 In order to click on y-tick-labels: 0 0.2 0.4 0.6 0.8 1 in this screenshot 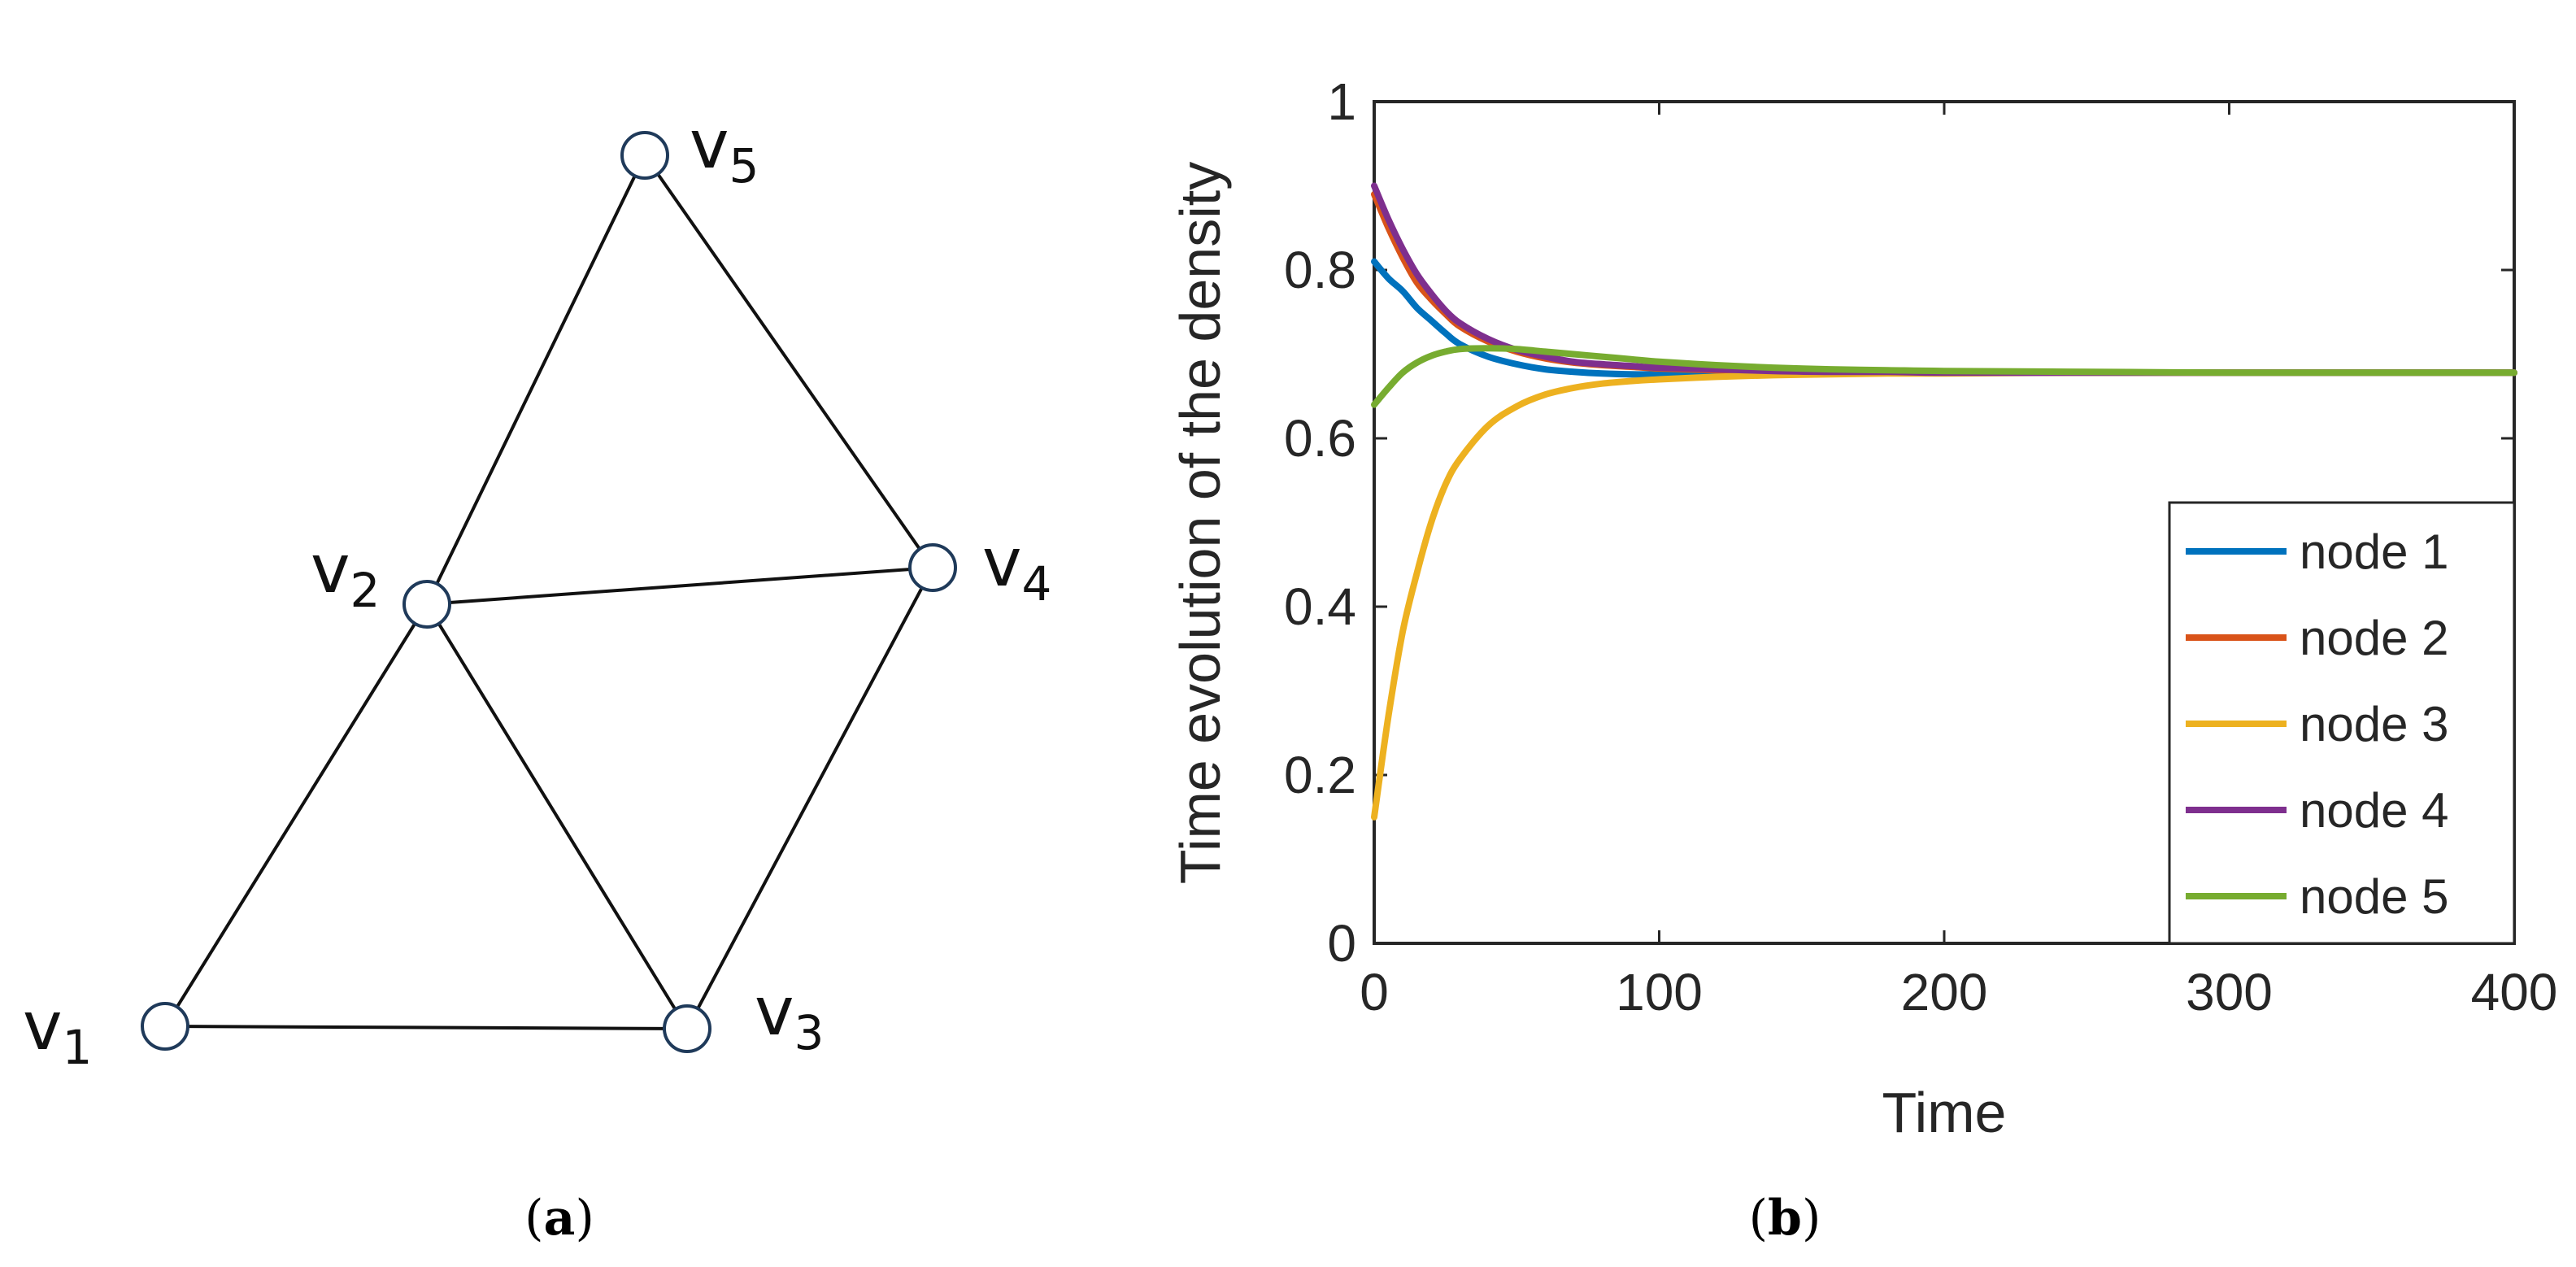, I will do `click(1320, 522)`.